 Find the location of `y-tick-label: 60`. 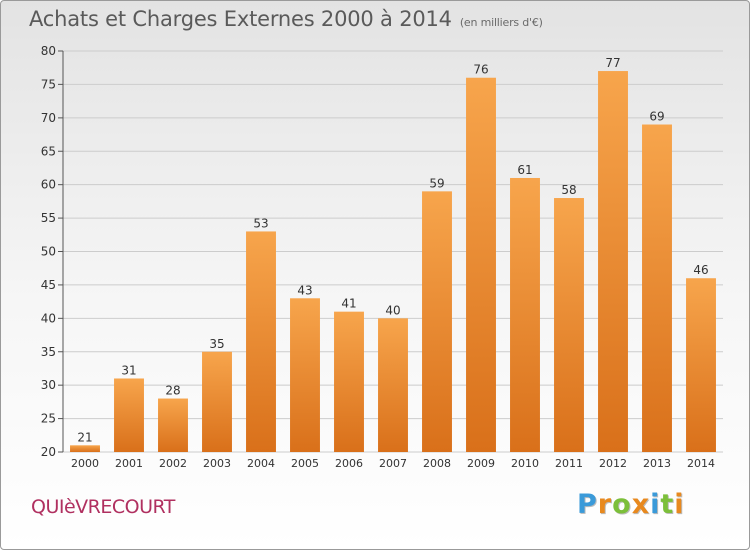

y-tick-label: 60 is located at coordinates (48, 185).